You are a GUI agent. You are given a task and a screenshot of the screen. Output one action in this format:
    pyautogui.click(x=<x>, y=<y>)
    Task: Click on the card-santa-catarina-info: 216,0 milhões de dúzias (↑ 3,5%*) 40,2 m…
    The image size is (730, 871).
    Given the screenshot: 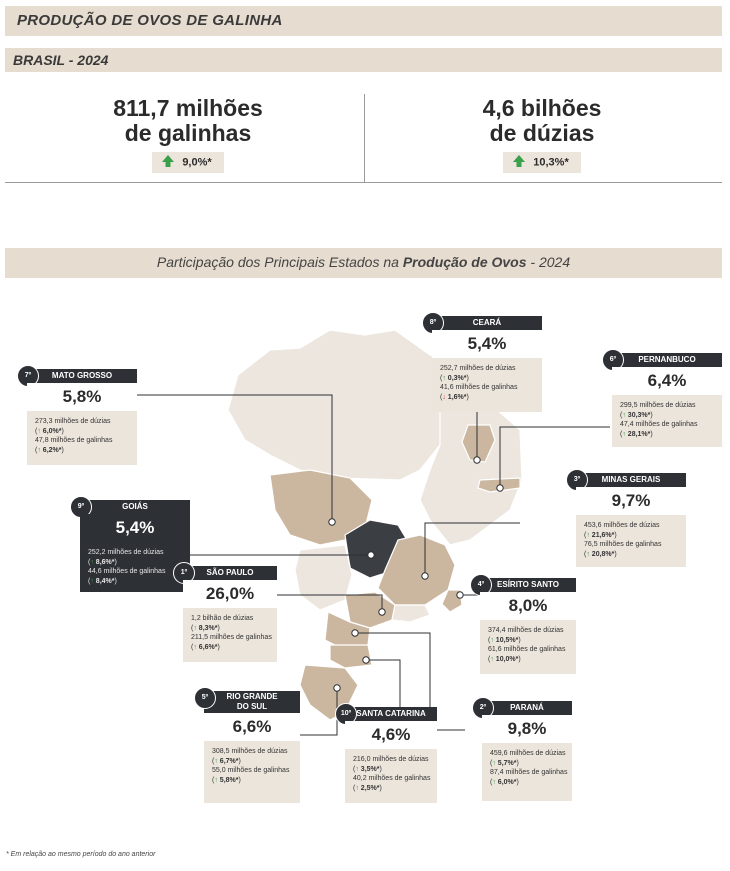 What is the action you would take?
    pyautogui.click(x=392, y=774)
    